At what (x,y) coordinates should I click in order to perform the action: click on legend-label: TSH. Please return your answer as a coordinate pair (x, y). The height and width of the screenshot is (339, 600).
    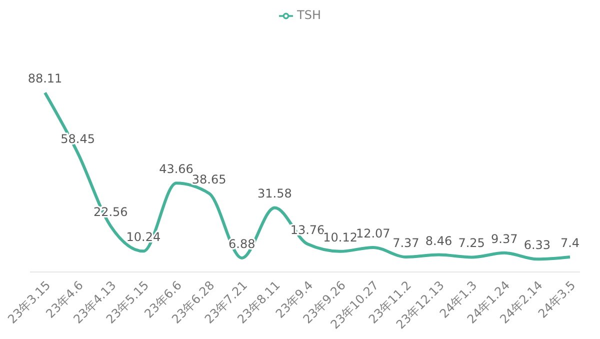
    Looking at the image, I should click on (309, 15).